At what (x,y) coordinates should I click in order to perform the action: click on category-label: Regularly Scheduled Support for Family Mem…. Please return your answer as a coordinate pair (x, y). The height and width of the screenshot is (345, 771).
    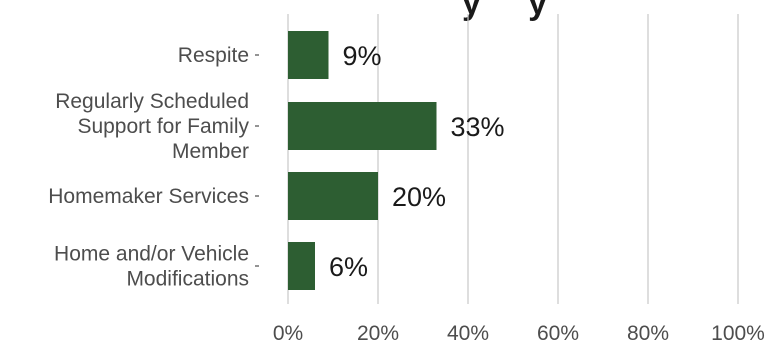
    Looking at the image, I should click on (152, 126).